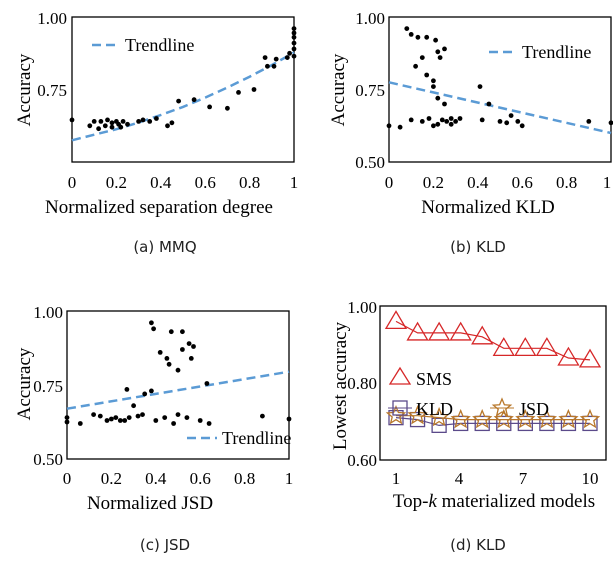  What do you see at coordinates (500, 108) in the screenshot?
I see `trendline` at bounding box center [500, 108].